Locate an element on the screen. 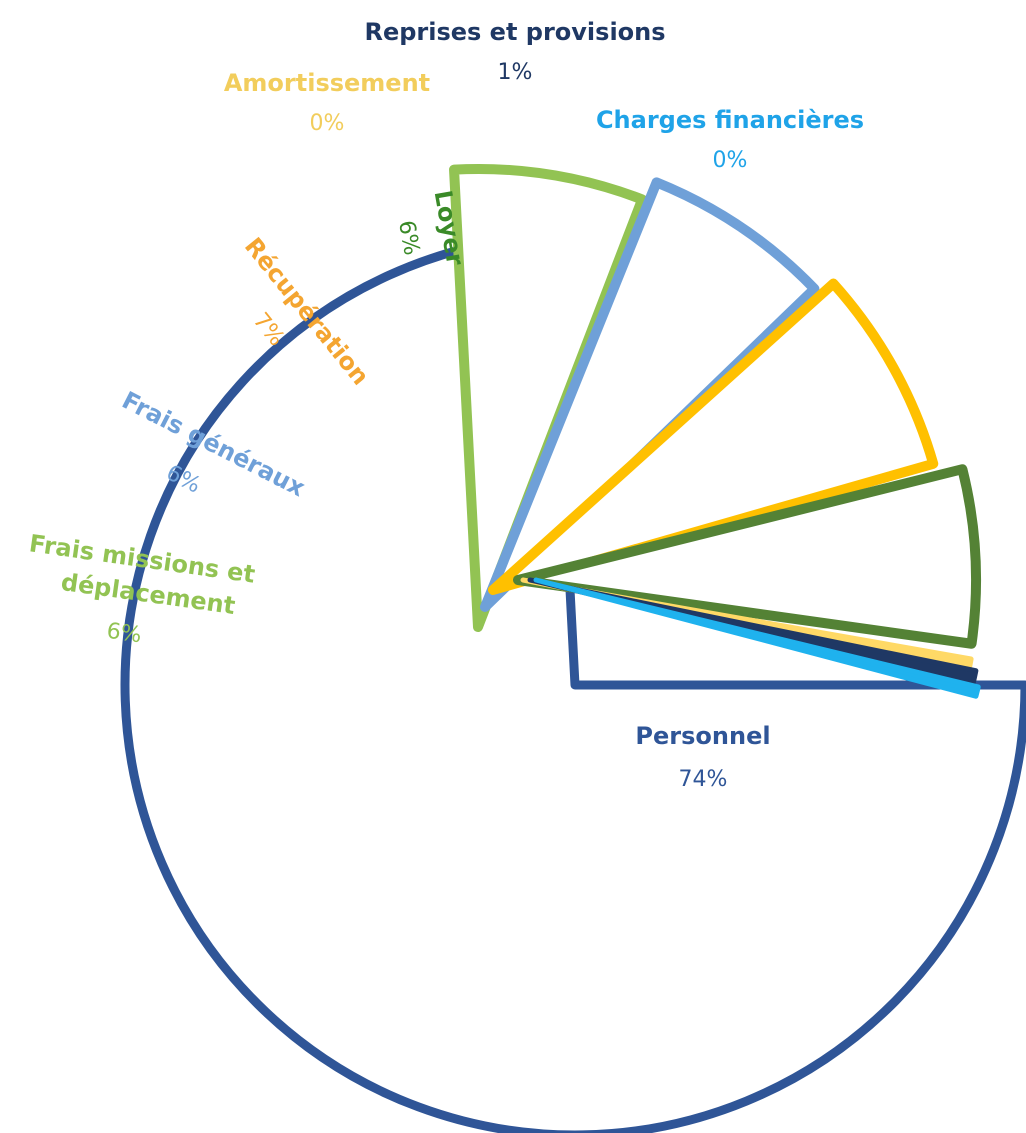 The height and width of the screenshot is (1133, 1026). slice-value-frais-missions-et-deplacement: 6% is located at coordinates (124, 634).